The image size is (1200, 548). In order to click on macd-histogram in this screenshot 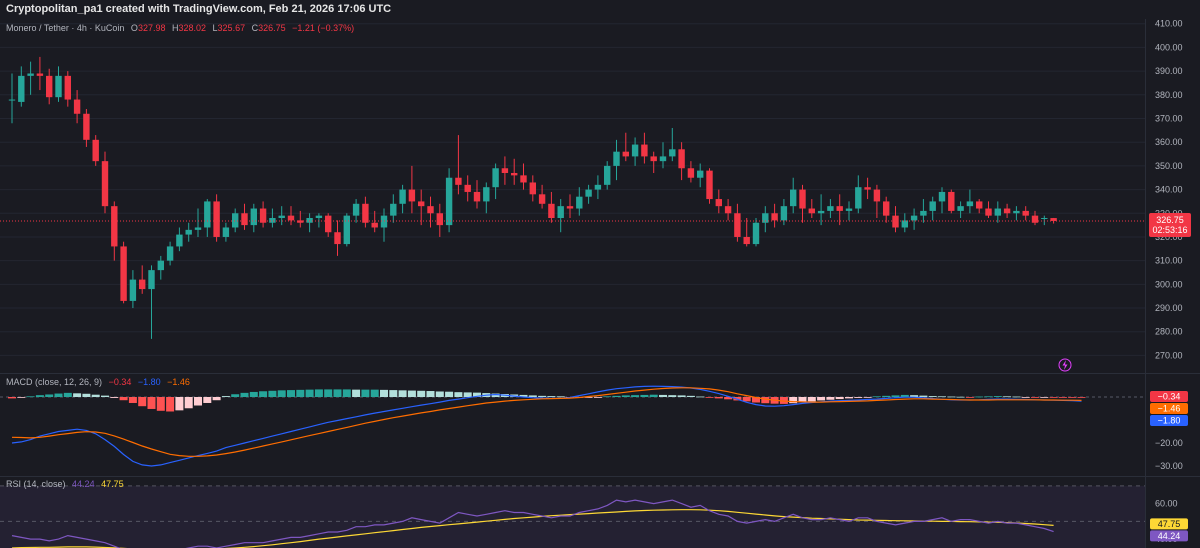, I will do `click(547, 400)`.